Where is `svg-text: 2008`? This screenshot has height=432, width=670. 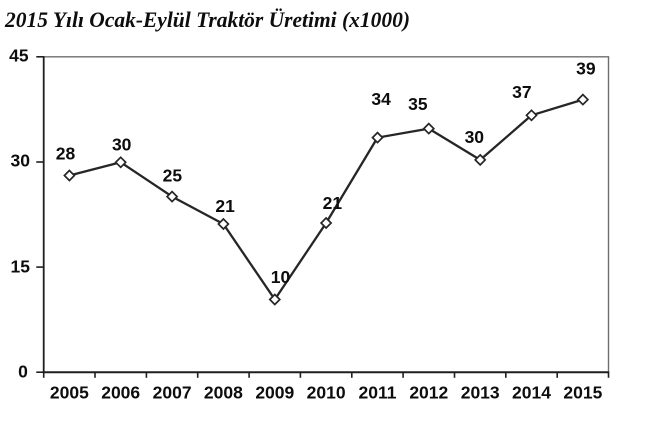 svg-text: 2008 is located at coordinates (223, 393).